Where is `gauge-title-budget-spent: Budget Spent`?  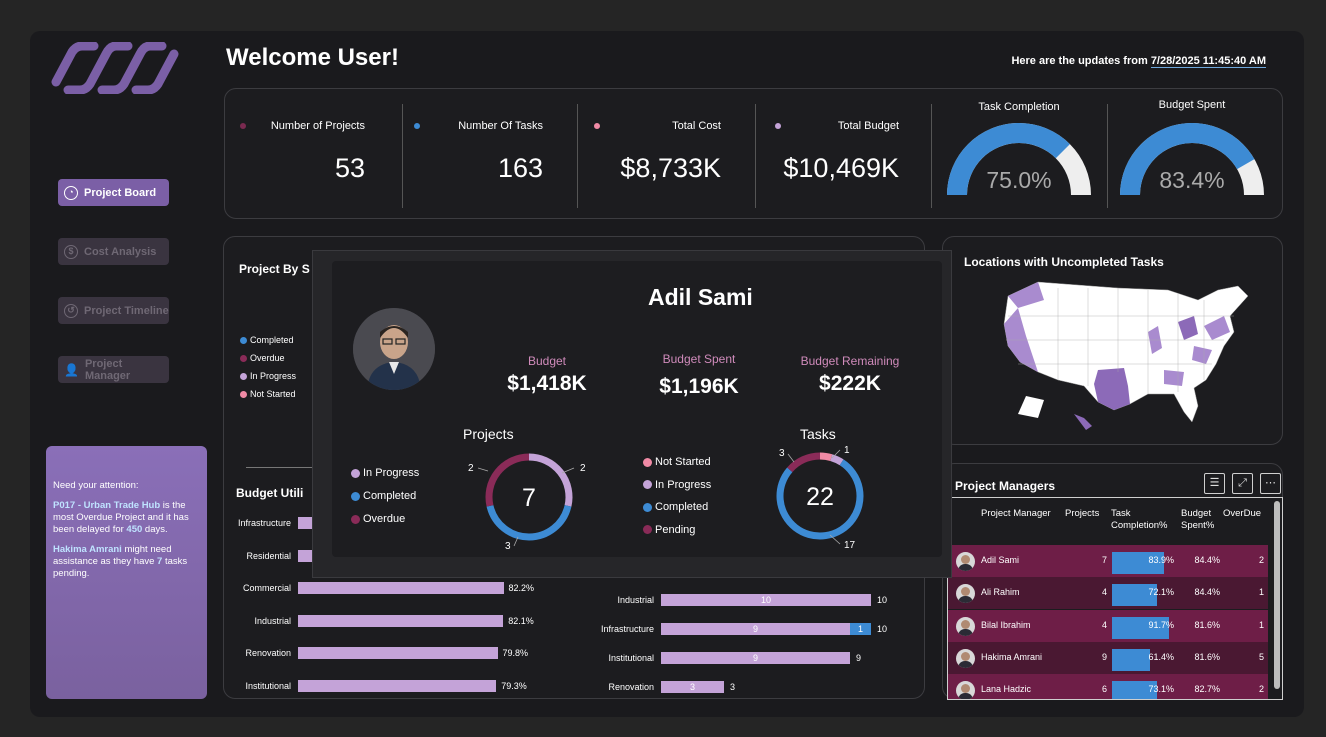 gauge-title-budget-spent: Budget Spent is located at coordinates (1192, 105).